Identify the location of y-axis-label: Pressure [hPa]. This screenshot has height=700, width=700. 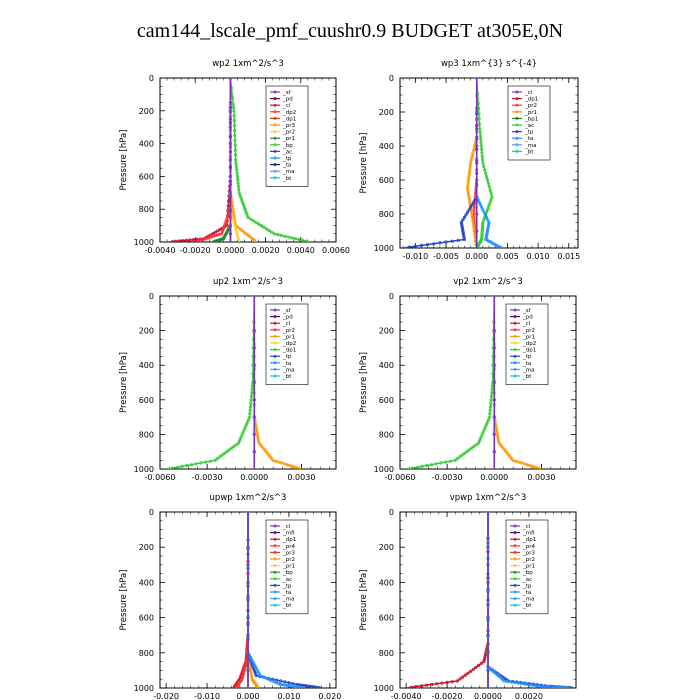
(124, 600).